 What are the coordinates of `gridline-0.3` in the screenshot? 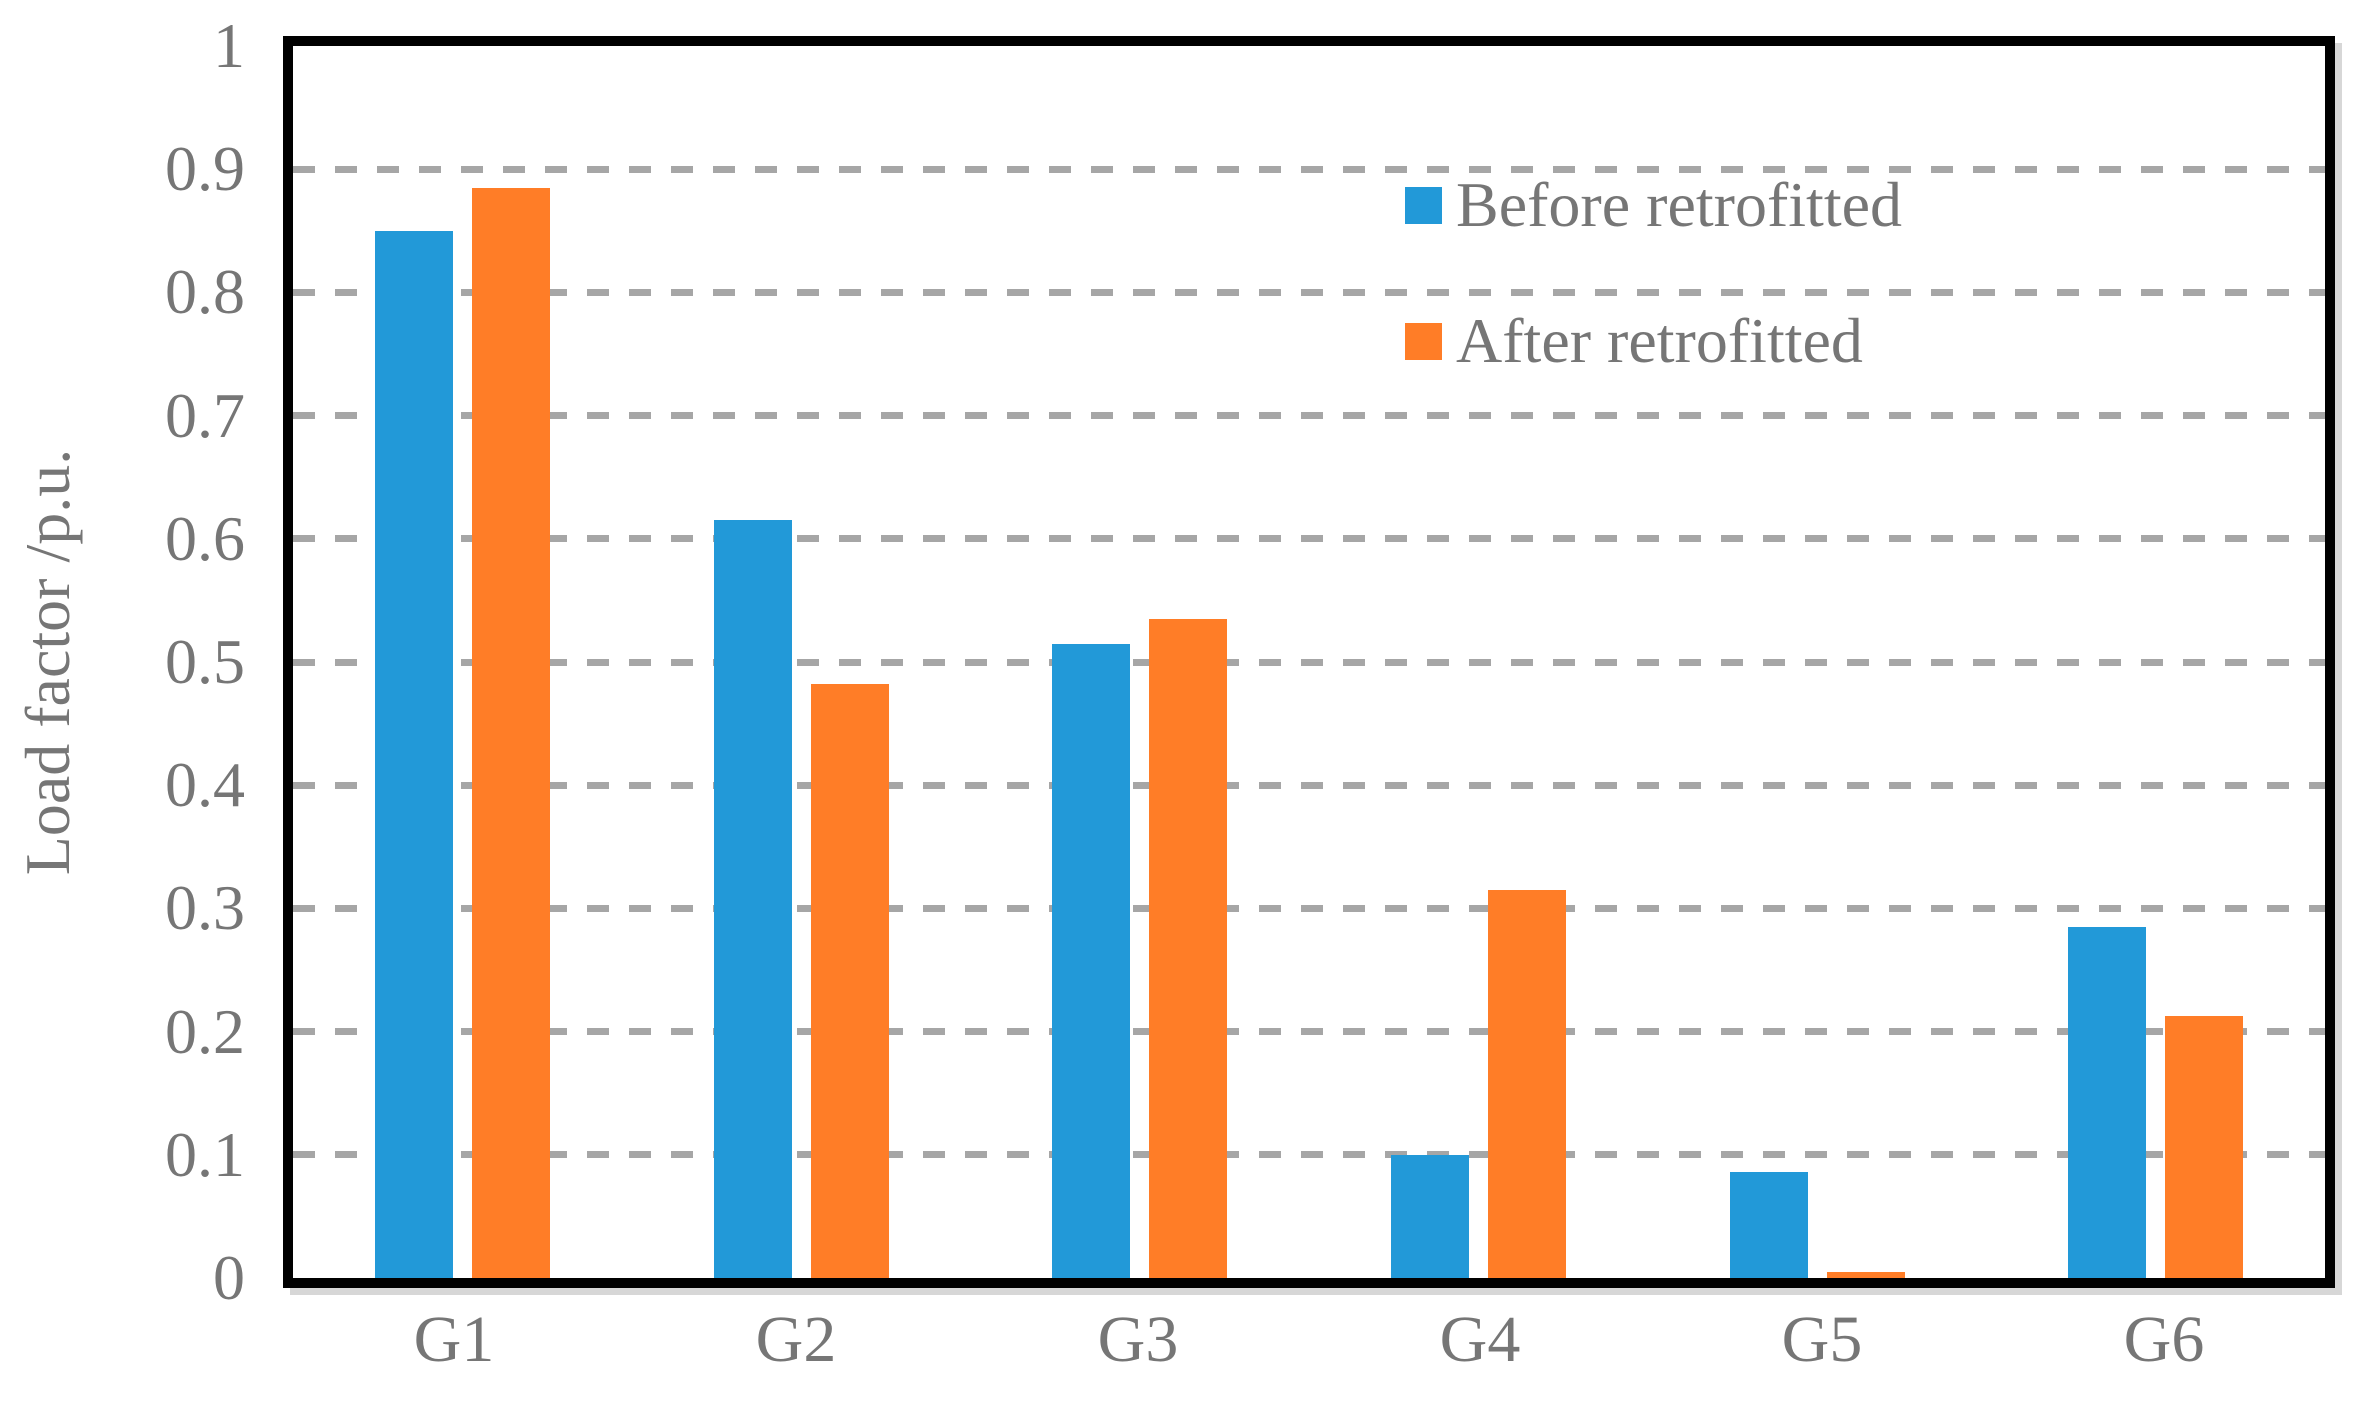 It's located at (1309, 908).